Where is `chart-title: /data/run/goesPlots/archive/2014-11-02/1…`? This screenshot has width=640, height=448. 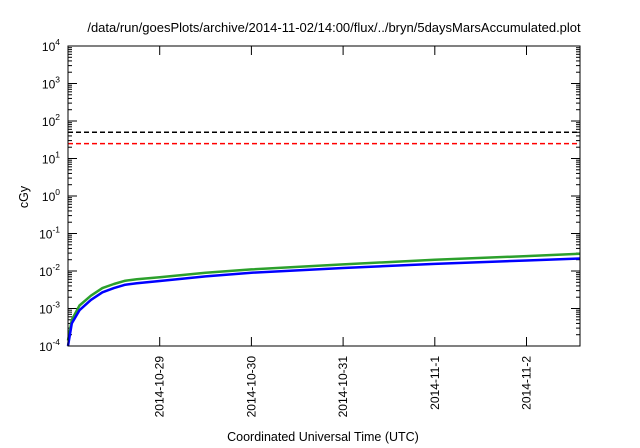
chart-title: /data/run/goesPlots/archive/2014-11-02/1… is located at coordinates (334, 27).